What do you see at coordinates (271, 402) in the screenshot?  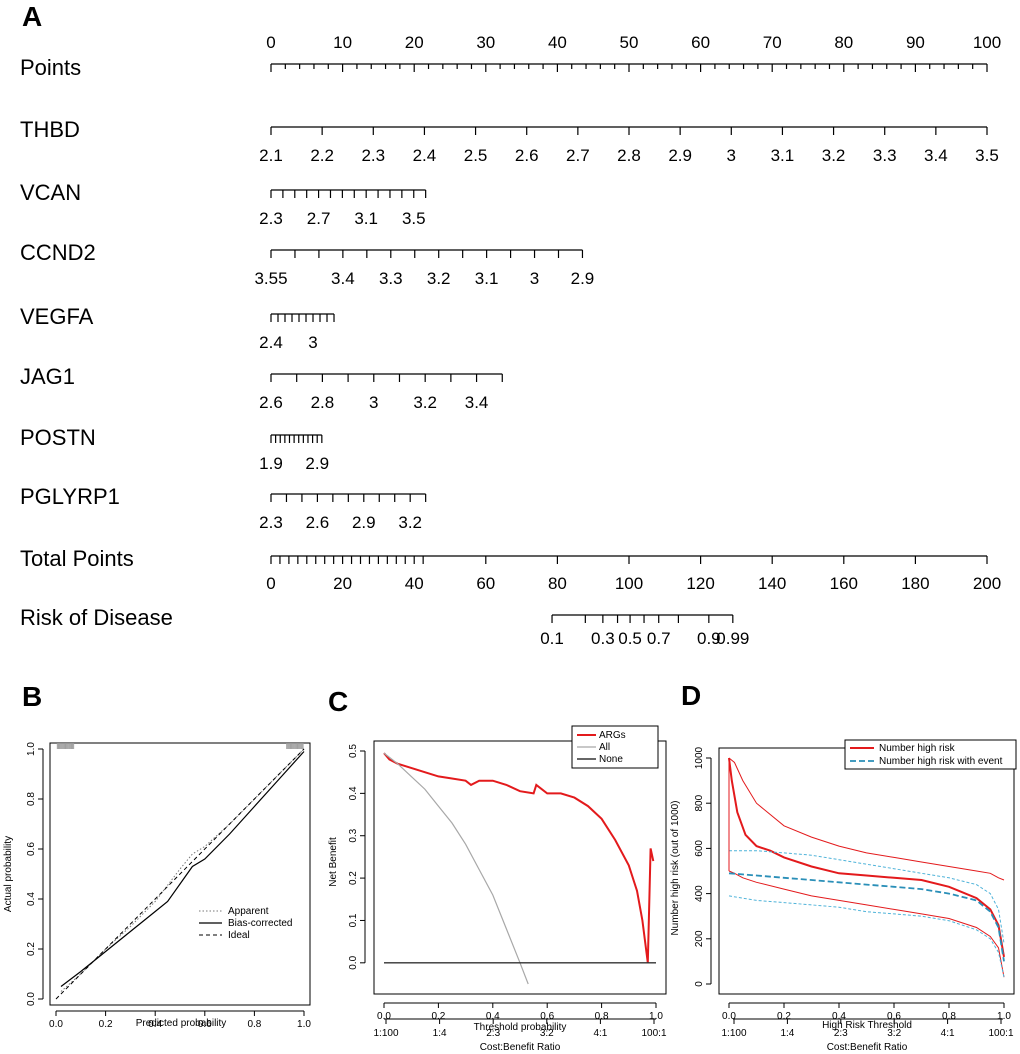 I see `jag1-tick-label: 2.6` at bounding box center [271, 402].